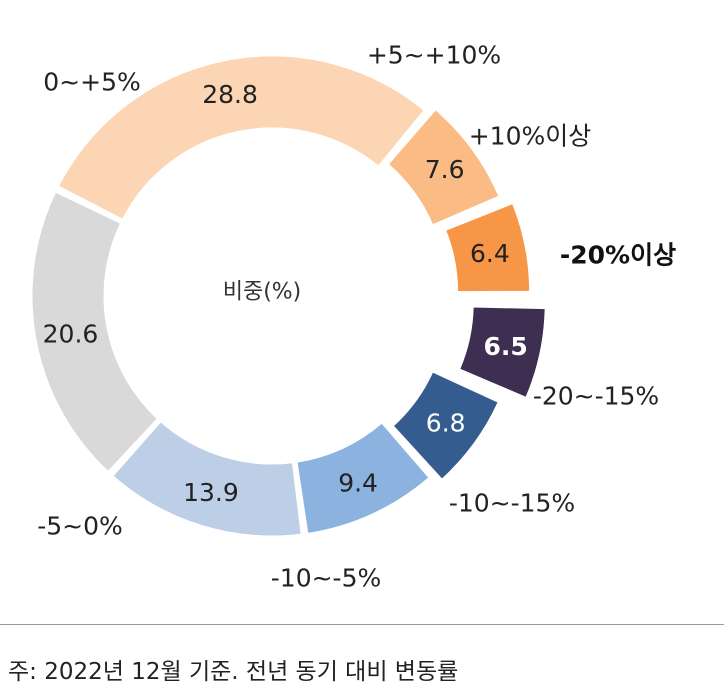 This screenshot has width=724, height=694. What do you see at coordinates (490, 253) in the screenshot?
I see `slice-value-label: 6.4` at bounding box center [490, 253].